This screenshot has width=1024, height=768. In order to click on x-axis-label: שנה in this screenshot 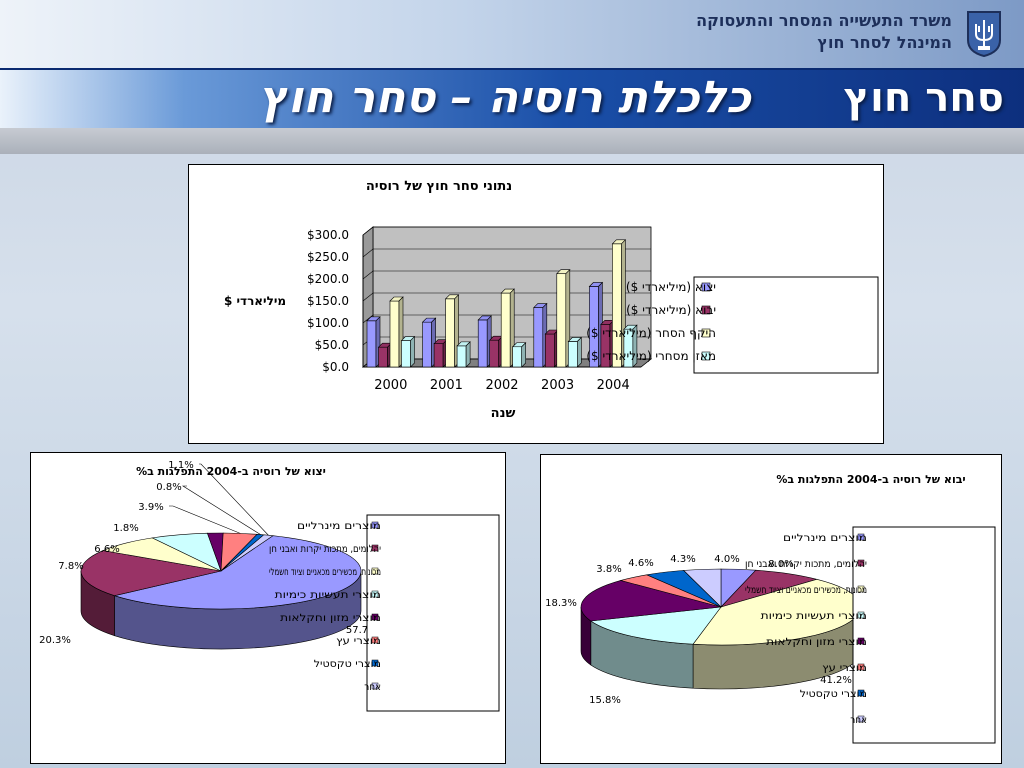, I will do `click(503, 413)`.